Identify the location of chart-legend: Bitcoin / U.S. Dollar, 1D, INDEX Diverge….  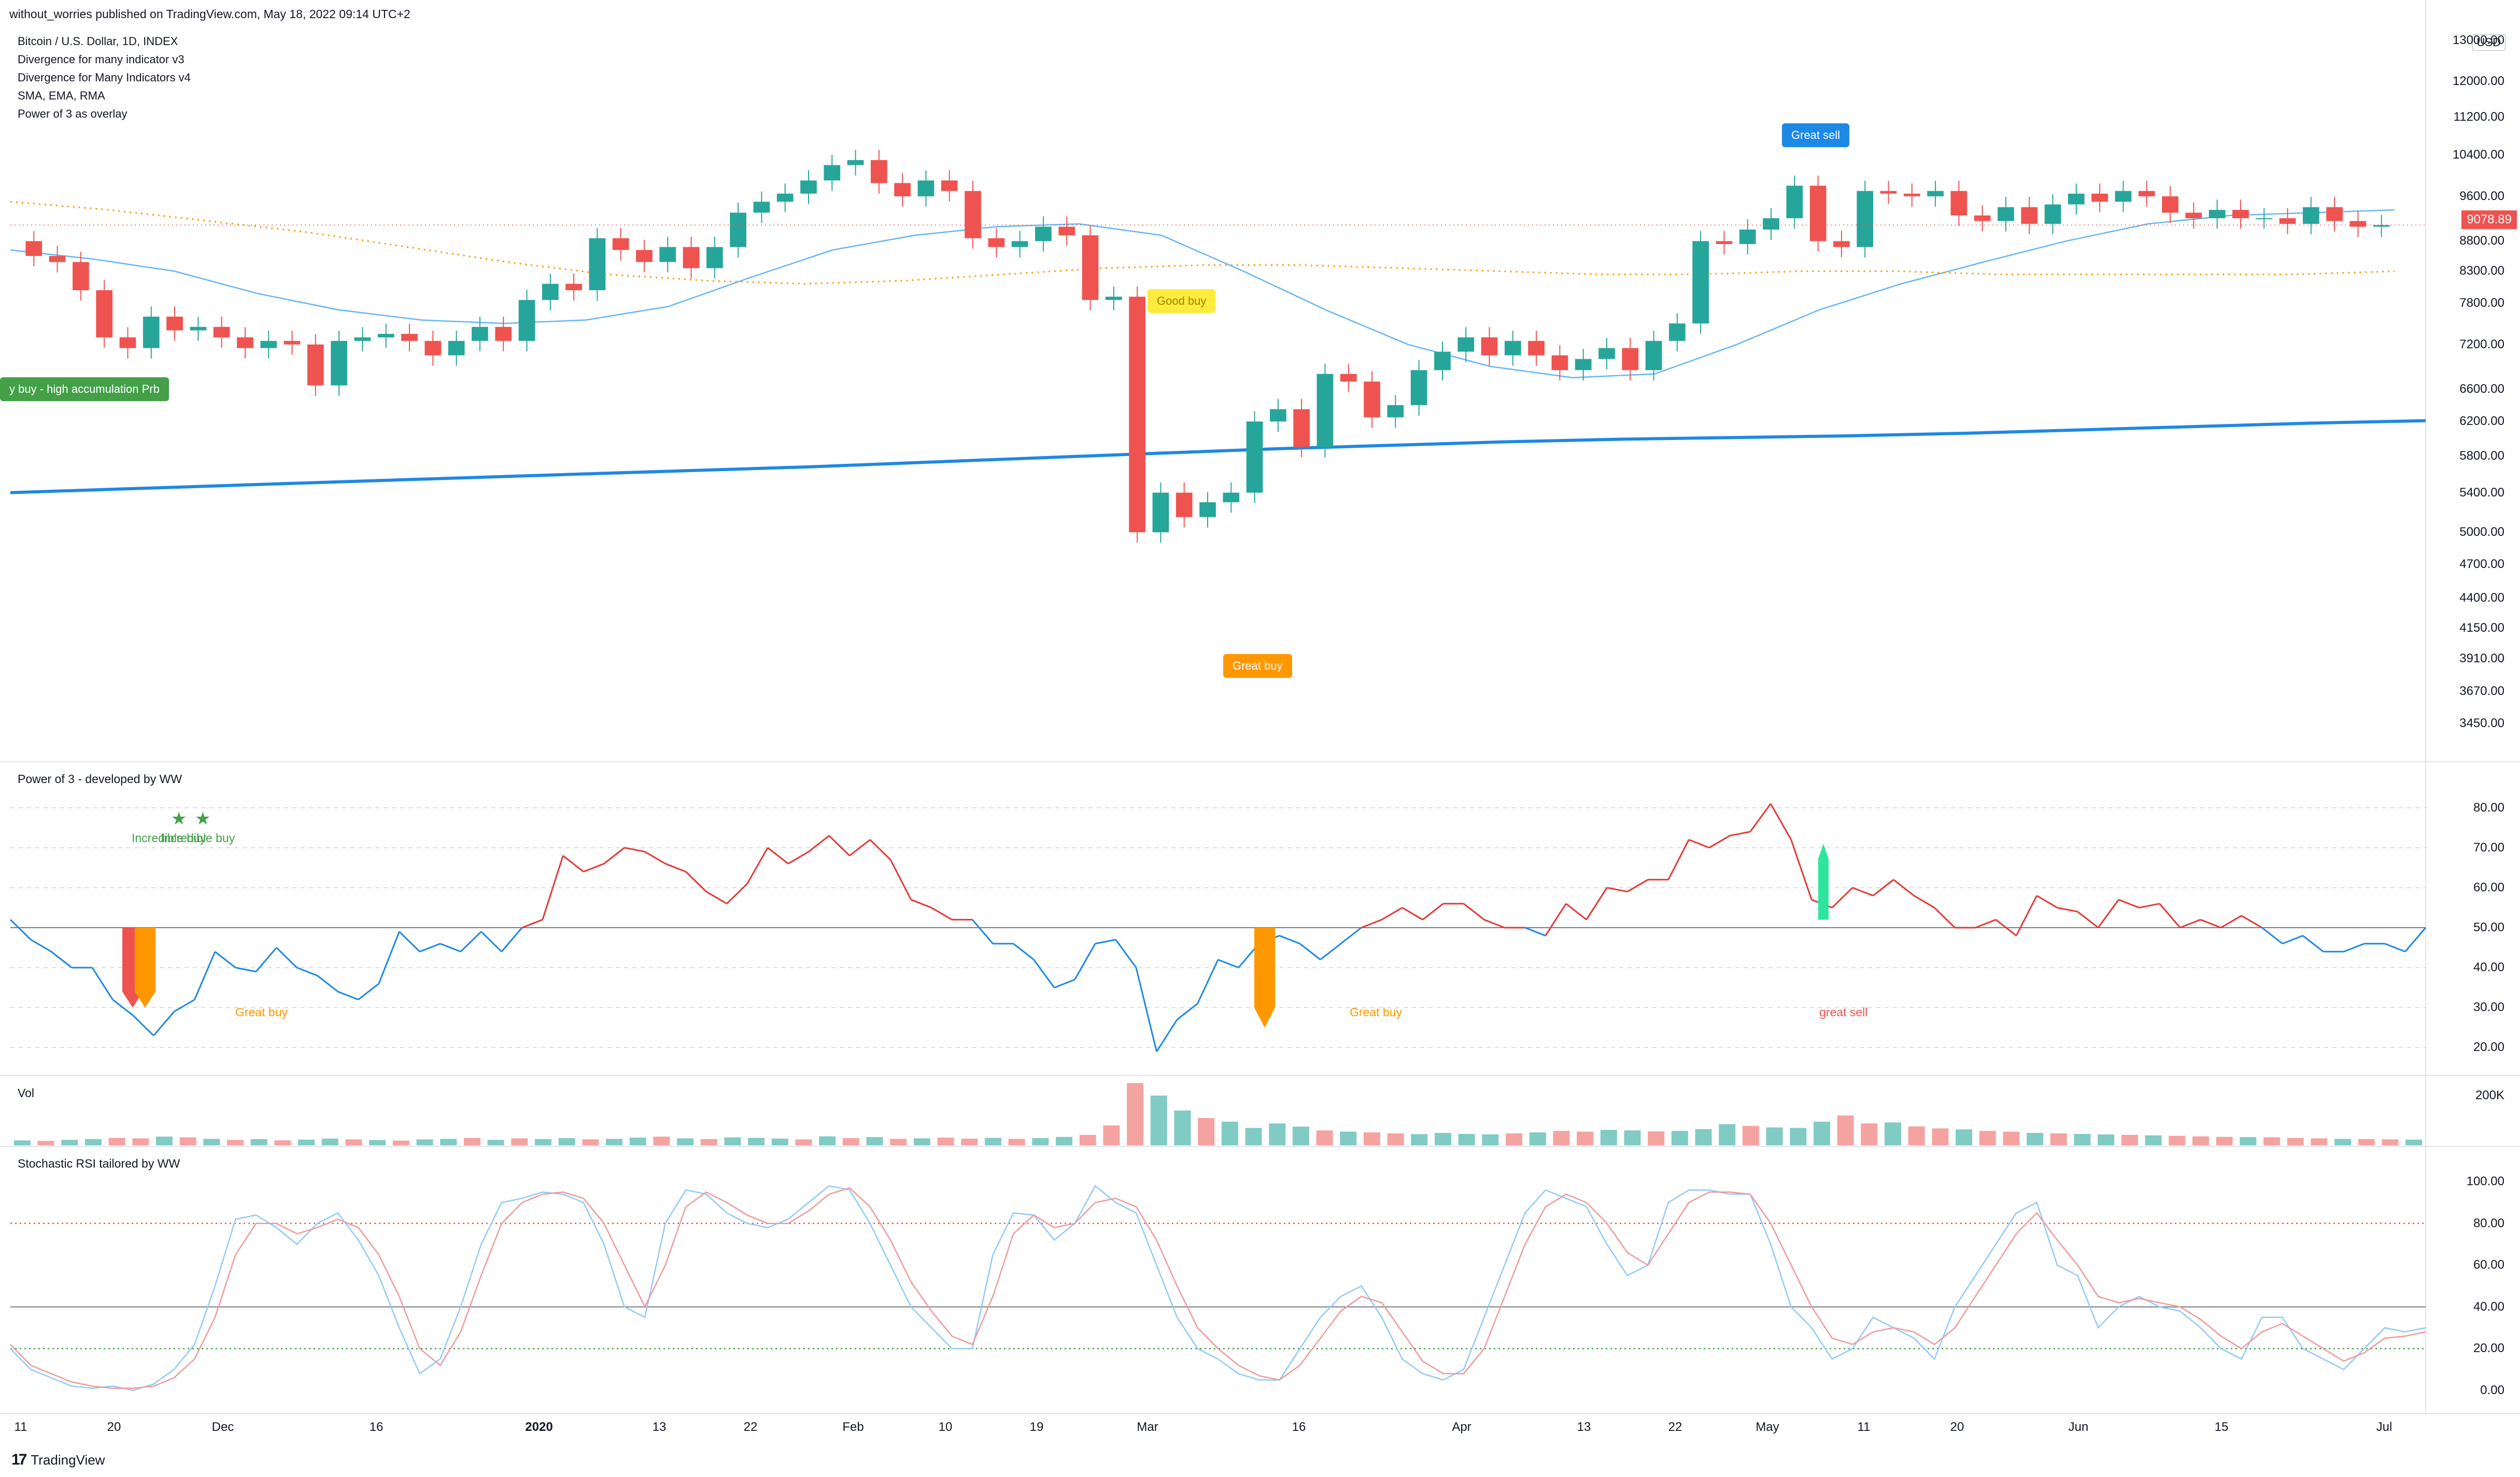
(104, 77).